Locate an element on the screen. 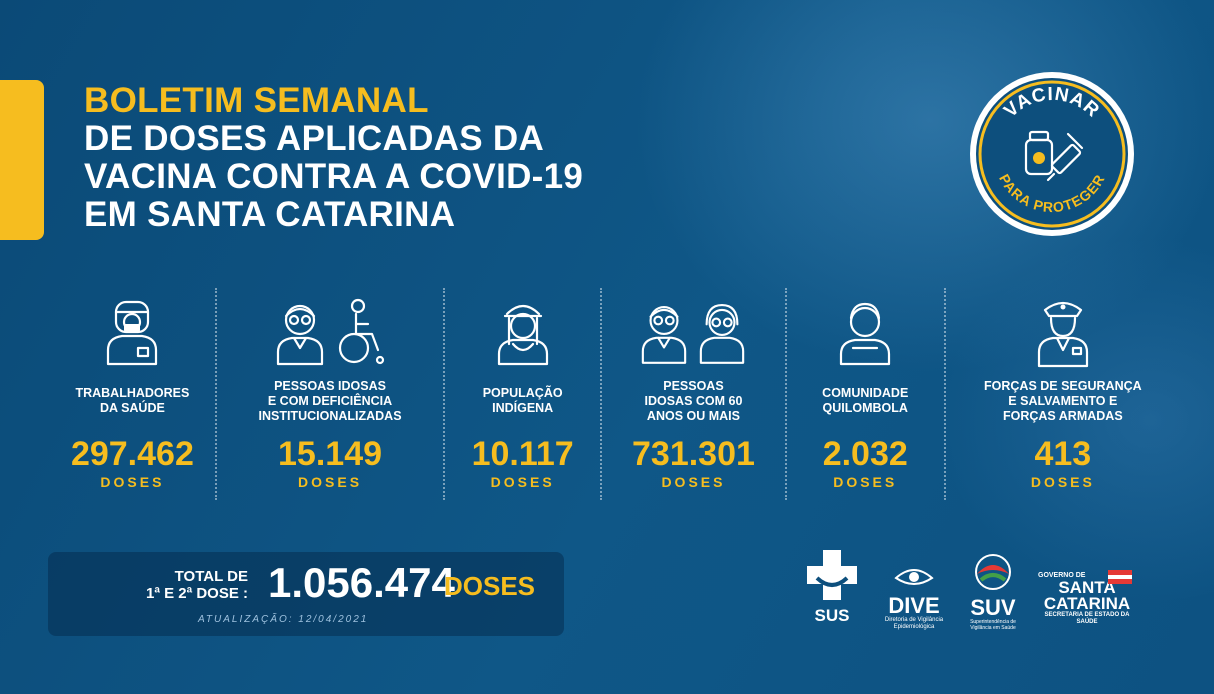  suv-logo-text: SUV is located at coordinates (993, 607).